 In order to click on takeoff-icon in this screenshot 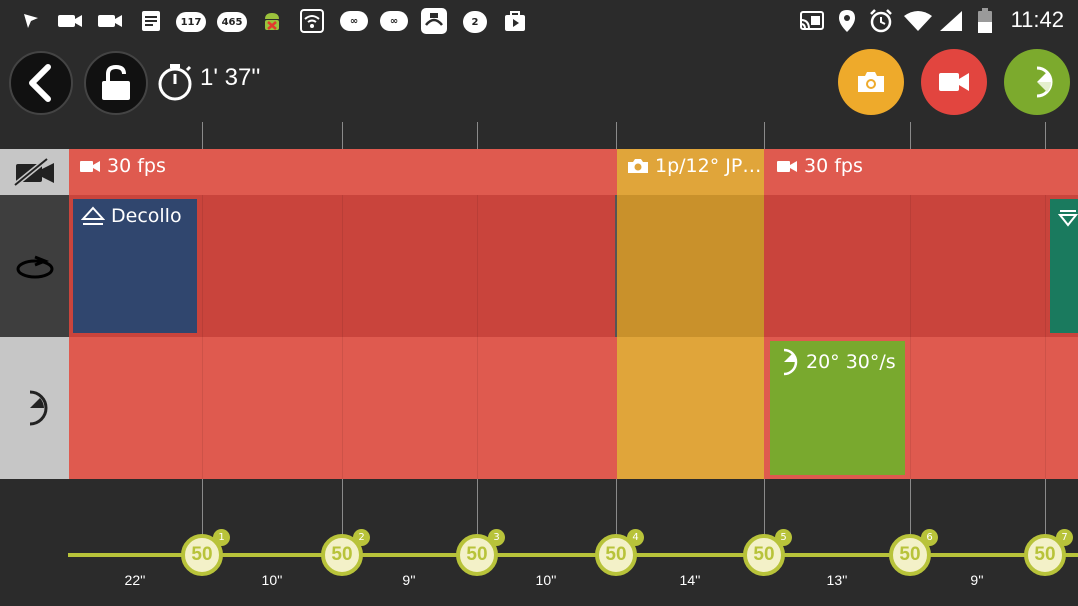, I will do `click(93, 215)`.